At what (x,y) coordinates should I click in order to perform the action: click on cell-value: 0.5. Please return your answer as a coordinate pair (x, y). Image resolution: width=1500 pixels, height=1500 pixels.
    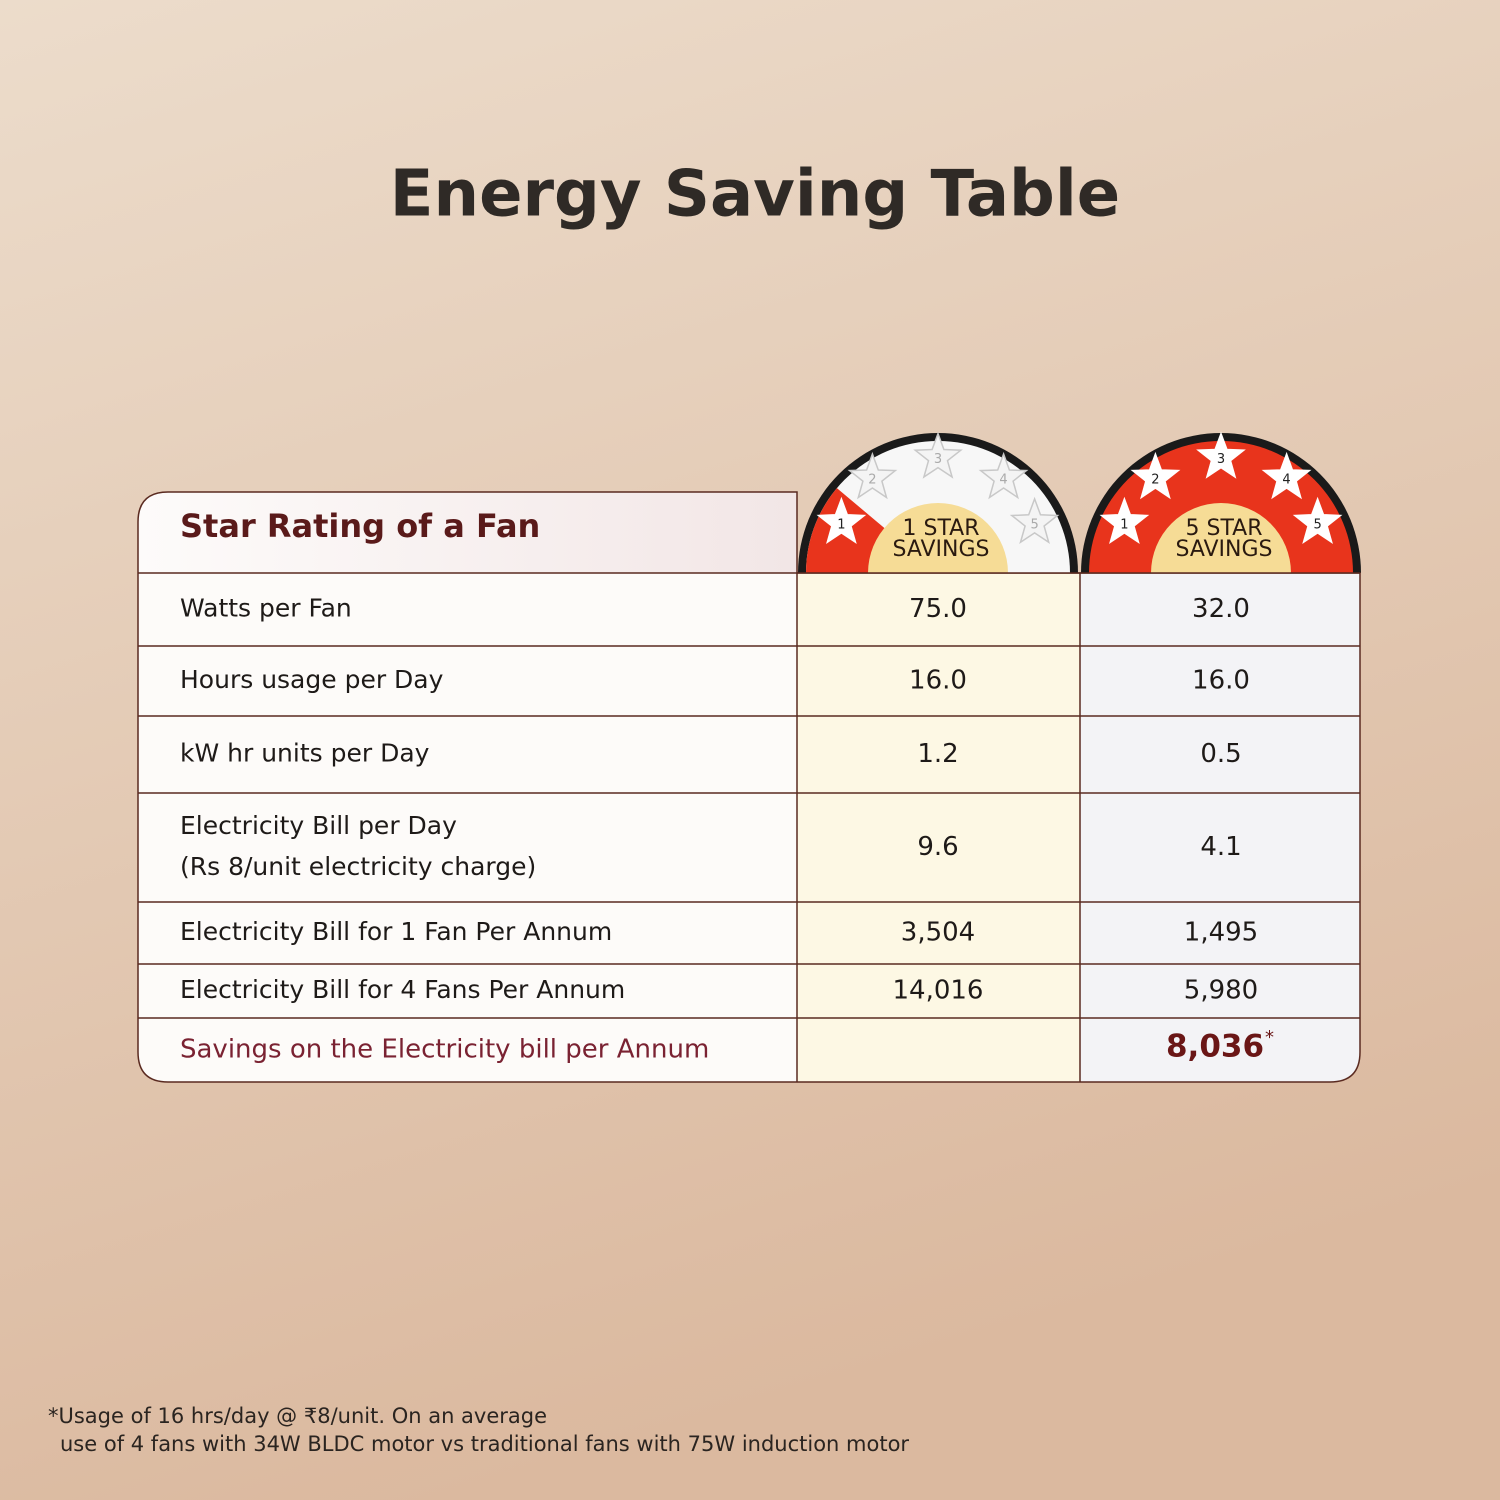
    Looking at the image, I should click on (1220, 754).